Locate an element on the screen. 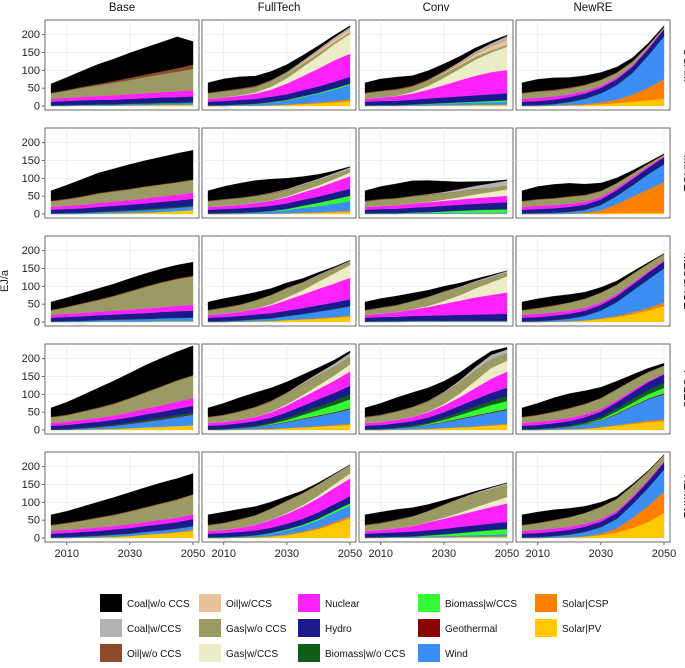 The height and width of the screenshot is (668, 685). panel-remind-conv is located at coordinates (436, 497).